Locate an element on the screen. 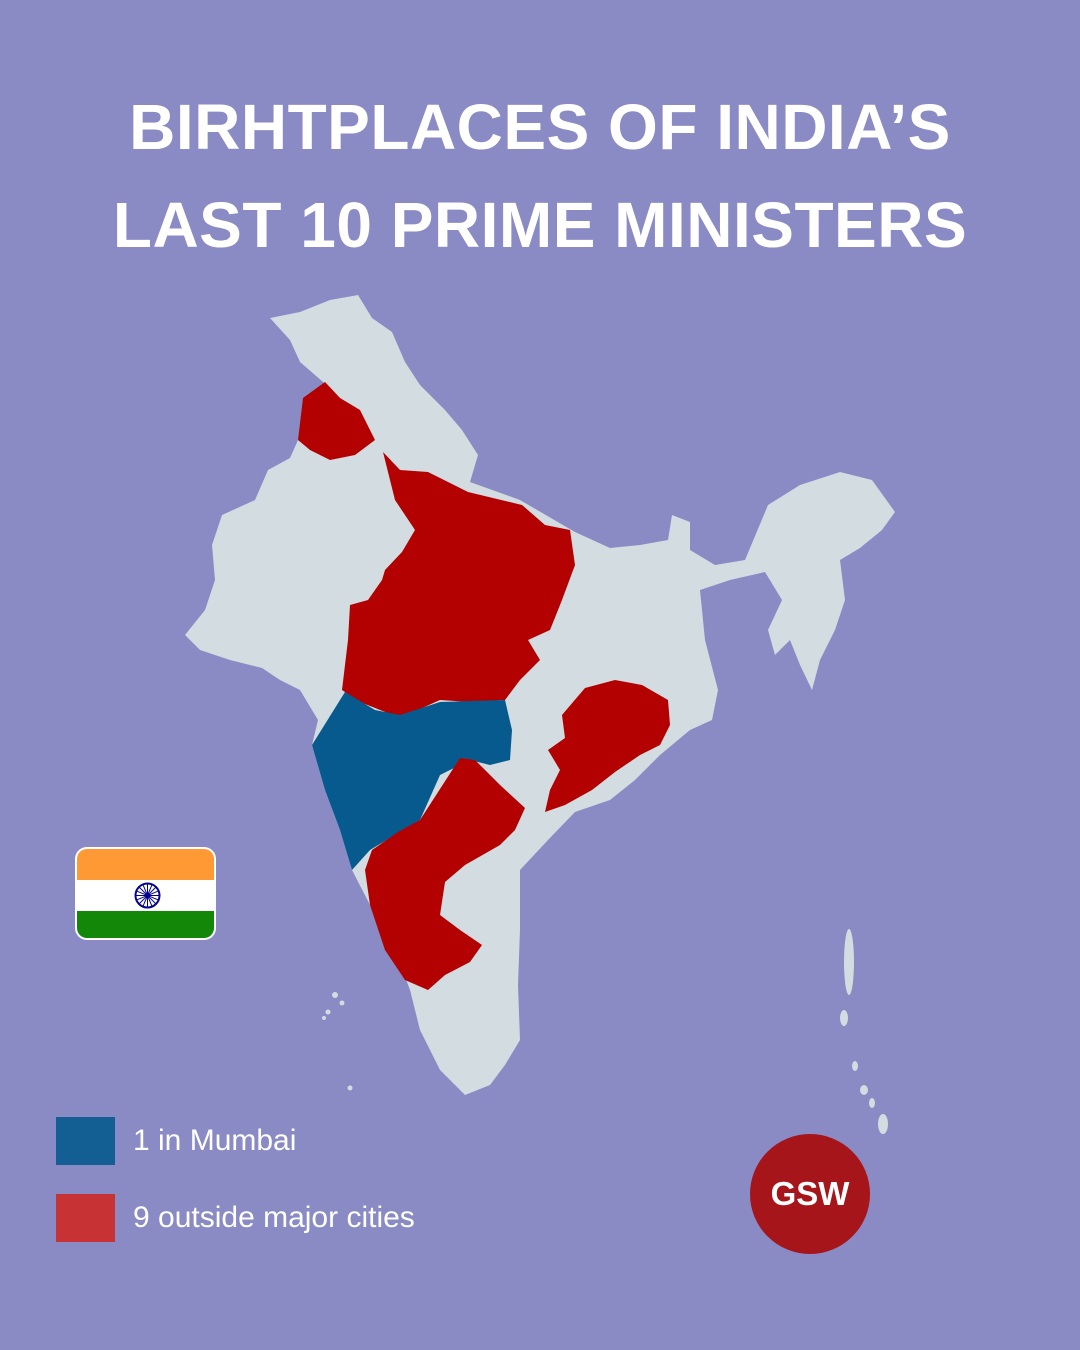 This screenshot has height=1350, width=1080. andaman-islands is located at coordinates (864, 1031).